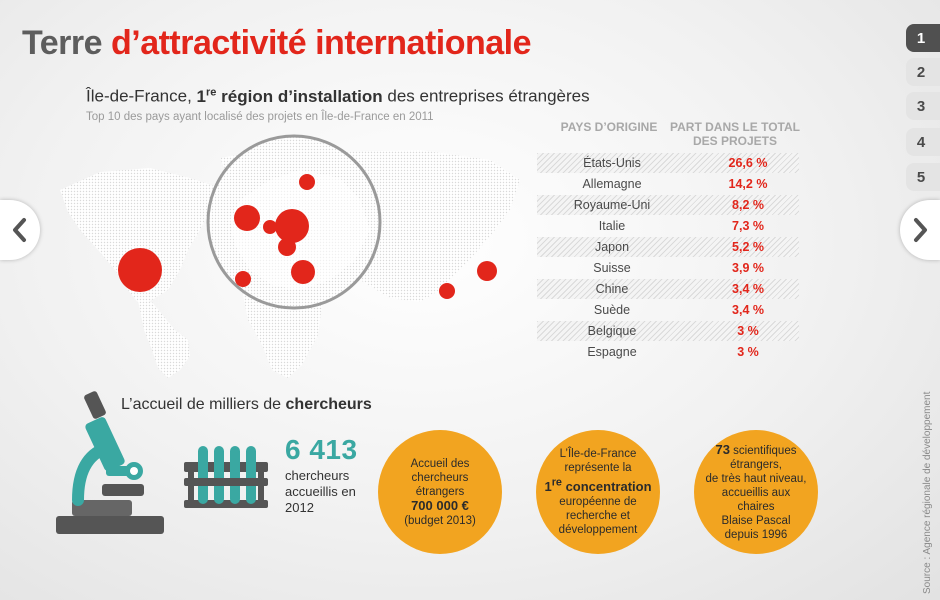 The image size is (940, 600). What do you see at coordinates (270, 227) in the screenshot?
I see `bubble-belgium` at bounding box center [270, 227].